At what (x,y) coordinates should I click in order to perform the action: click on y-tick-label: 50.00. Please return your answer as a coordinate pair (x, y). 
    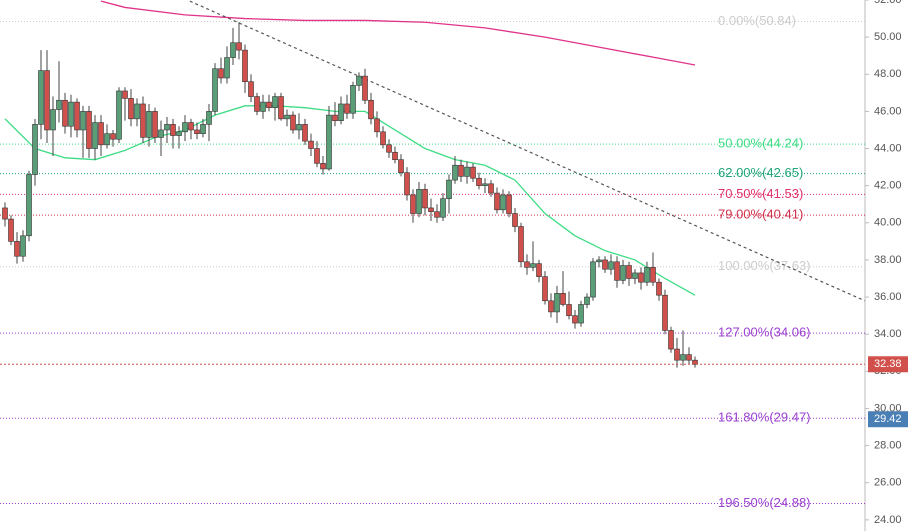
    Looking at the image, I should click on (888, 37).